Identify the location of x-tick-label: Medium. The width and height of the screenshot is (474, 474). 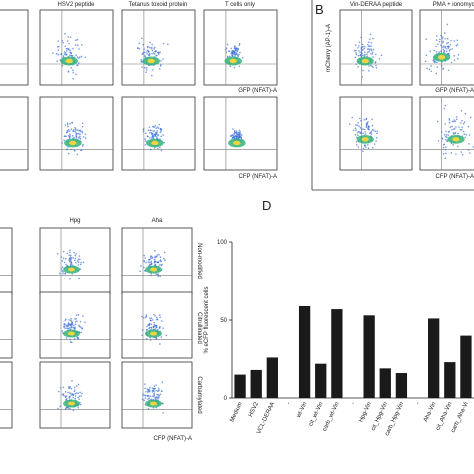
(236, 412).